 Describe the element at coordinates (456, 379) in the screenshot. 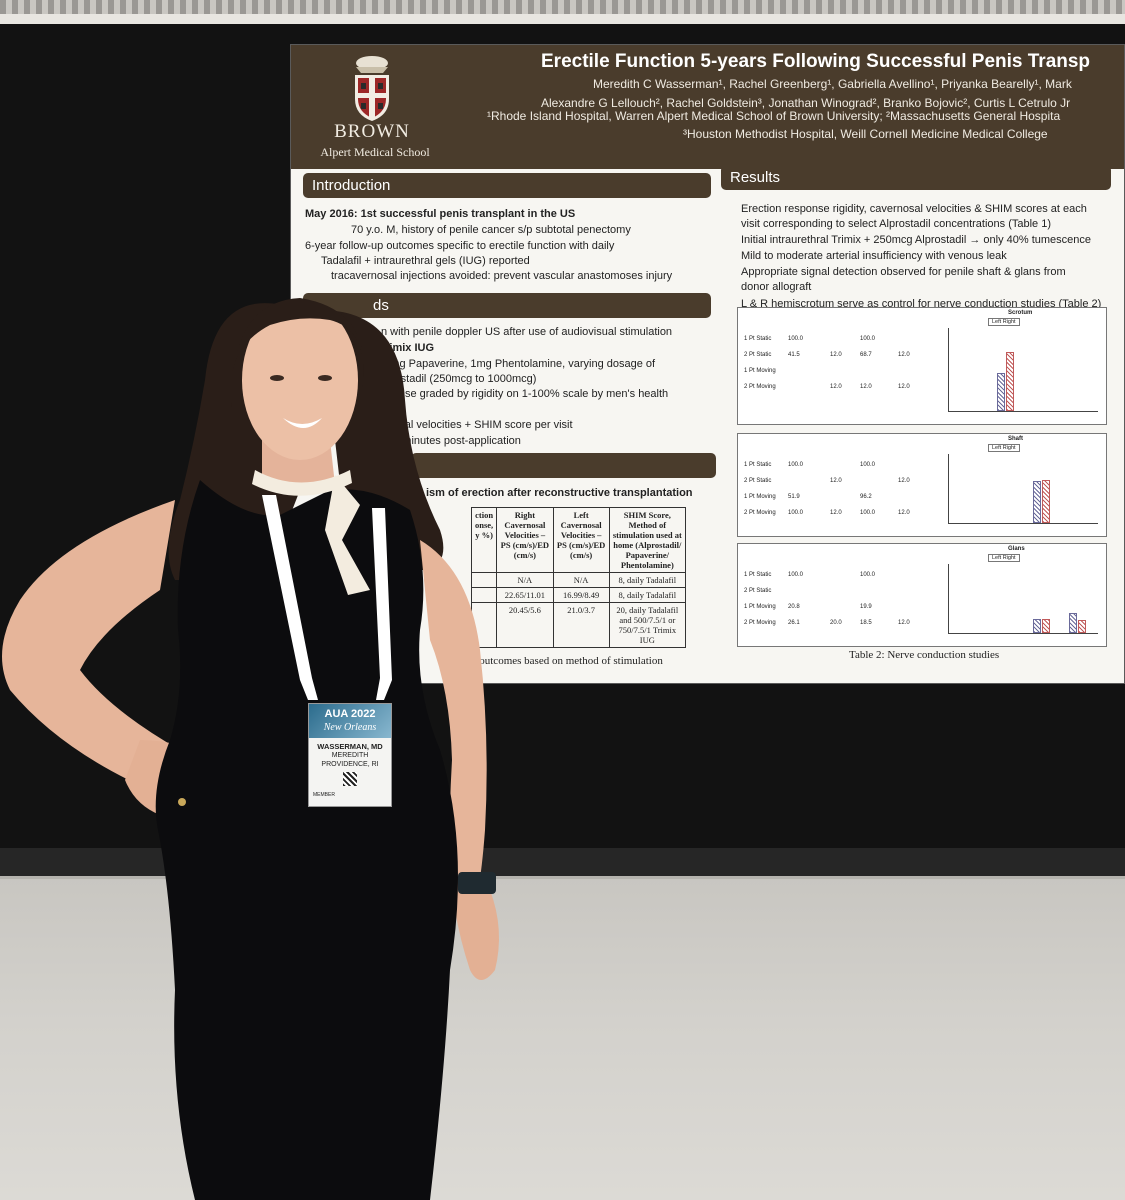

I see `methods-bullet-4: Alprostadil (250mcg to 1000mcg)` at that location.